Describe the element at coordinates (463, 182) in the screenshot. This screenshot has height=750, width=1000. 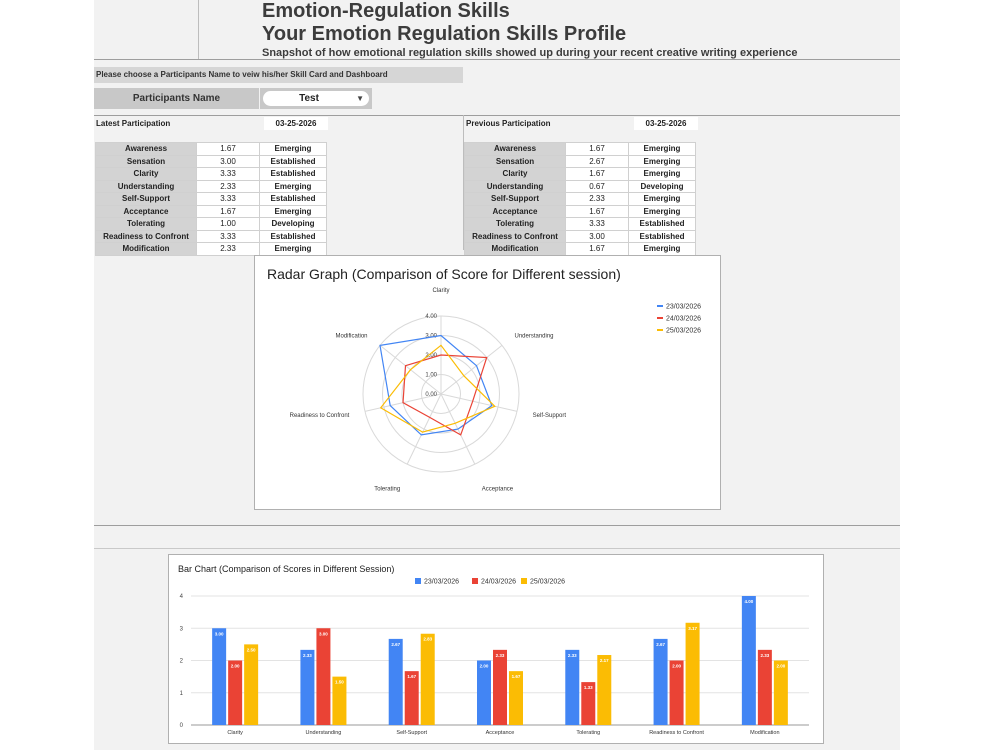
I see `tables-divider` at that location.